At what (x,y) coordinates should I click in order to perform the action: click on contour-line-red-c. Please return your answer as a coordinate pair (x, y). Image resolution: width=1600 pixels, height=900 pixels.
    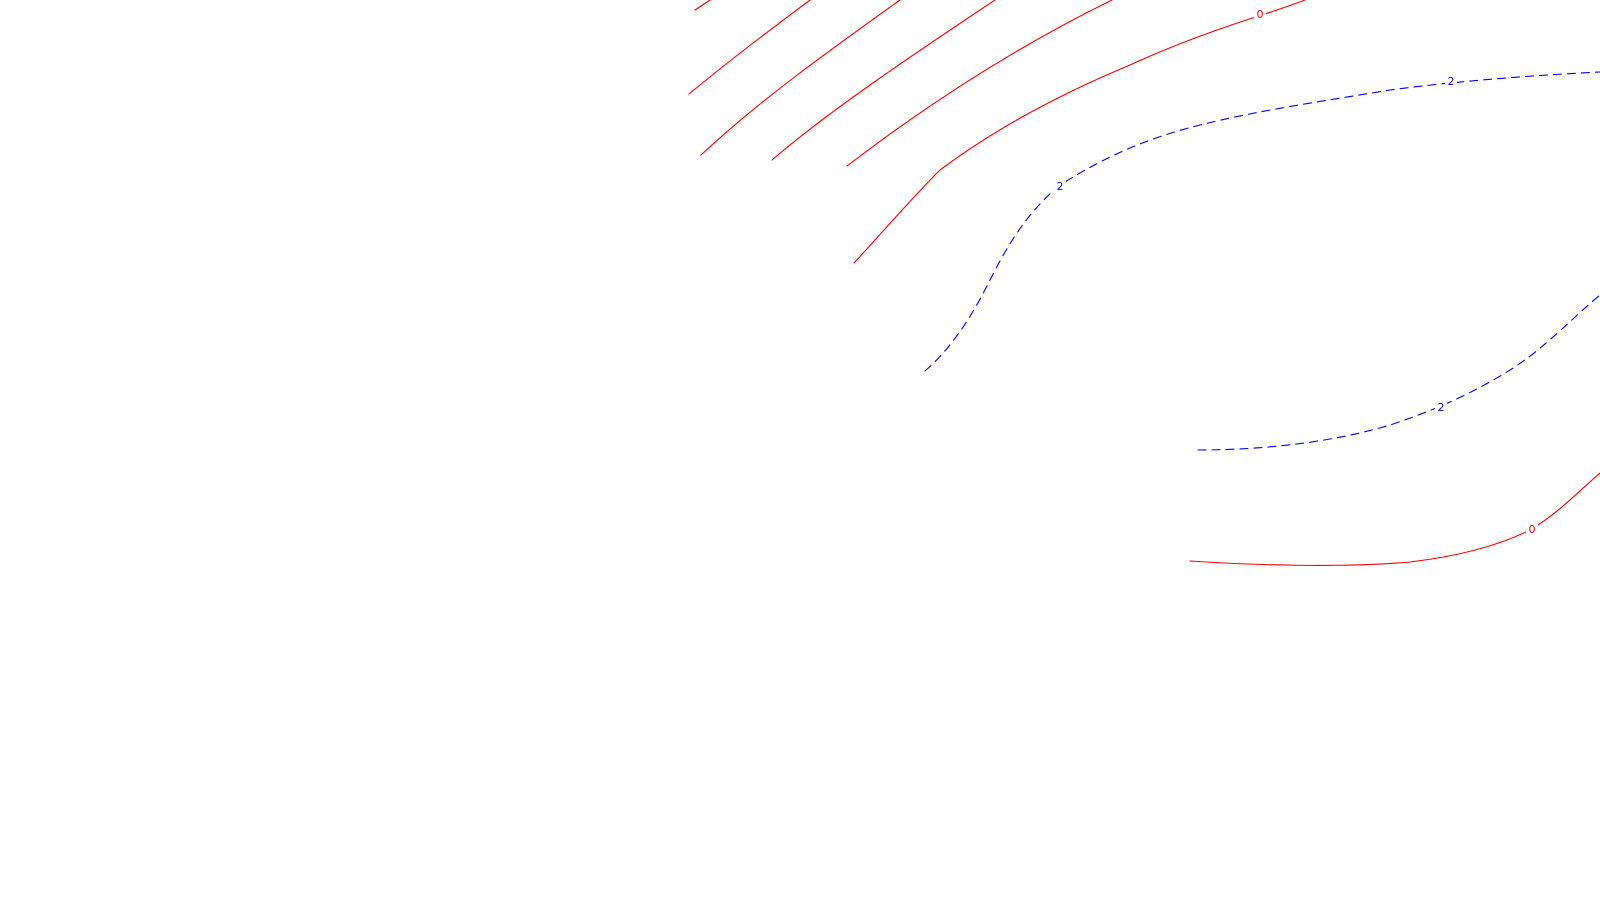
    Looking at the image, I should click on (800, 78).